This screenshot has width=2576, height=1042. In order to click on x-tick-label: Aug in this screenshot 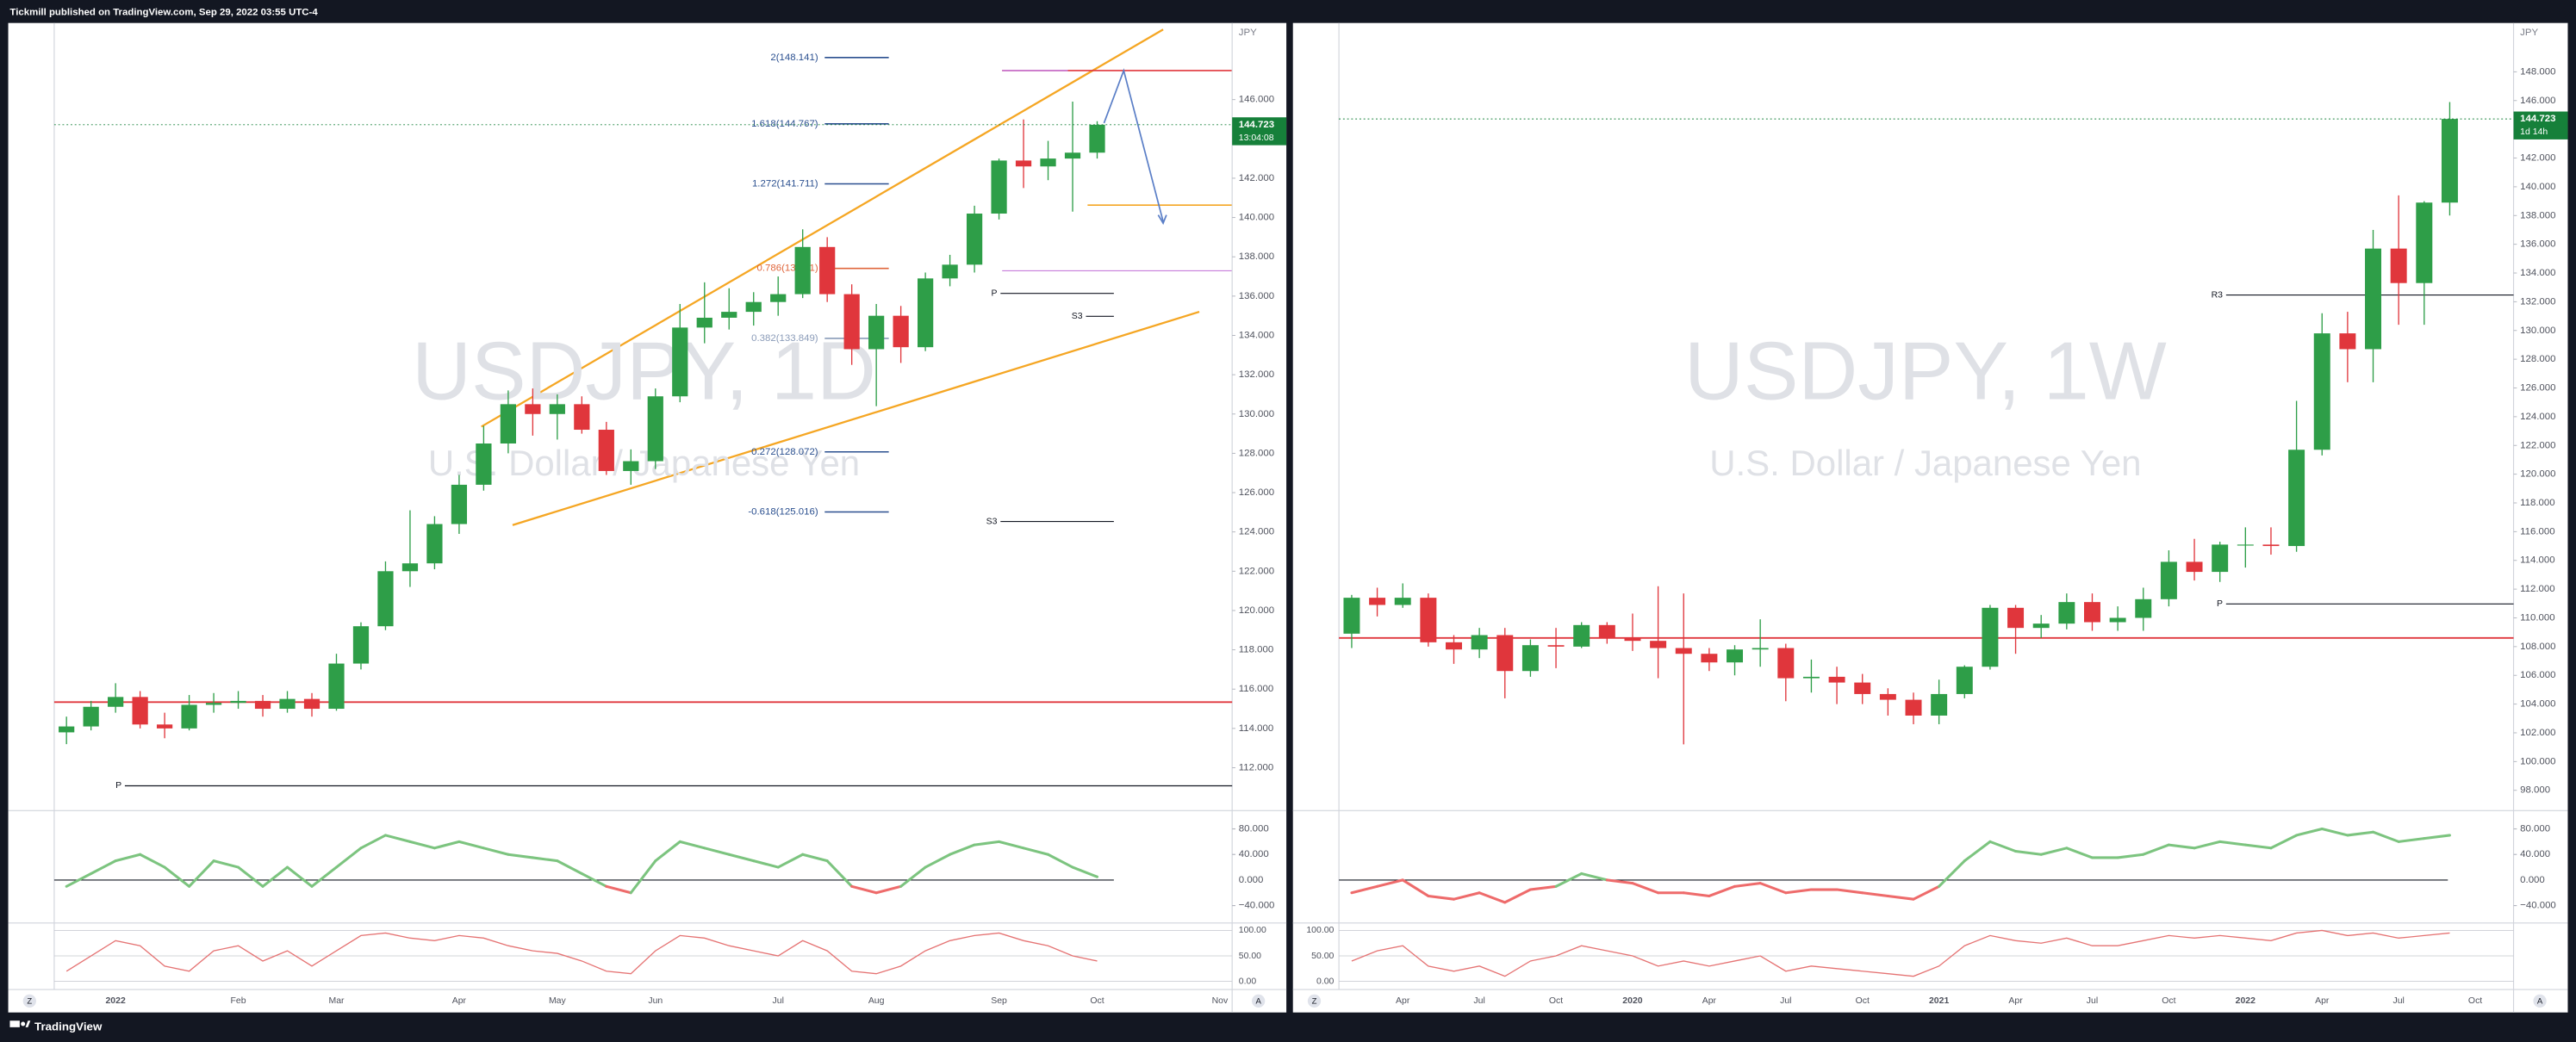, I will do `click(877, 1001)`.